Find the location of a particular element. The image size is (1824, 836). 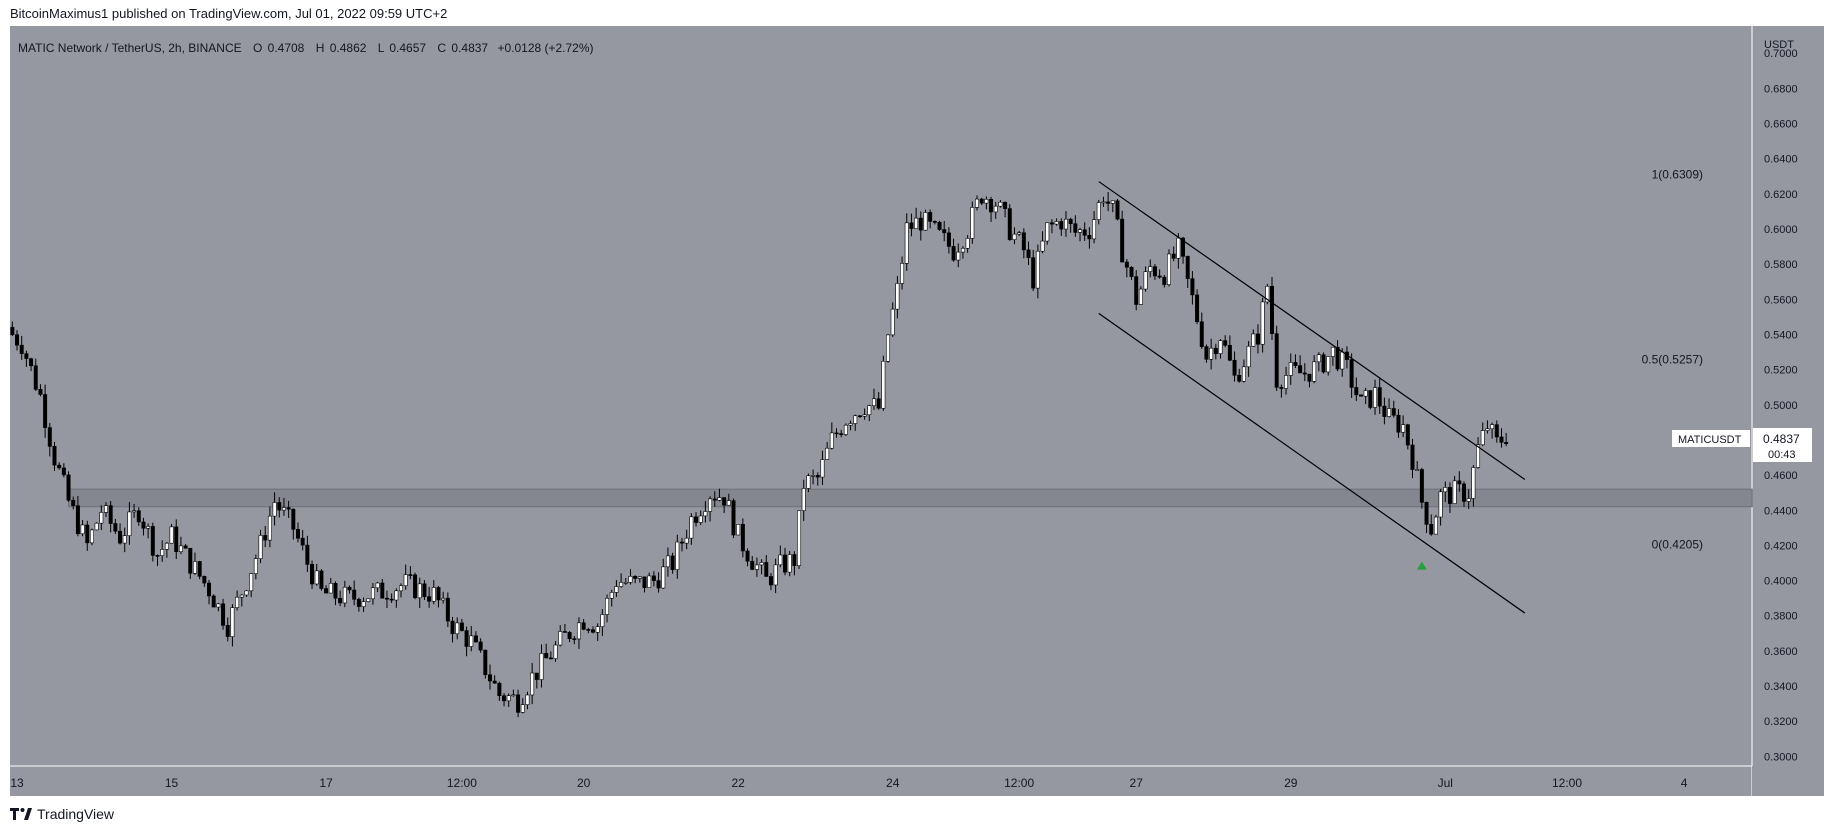

time-tick-label: 22 is located at coordinates (738, 783).